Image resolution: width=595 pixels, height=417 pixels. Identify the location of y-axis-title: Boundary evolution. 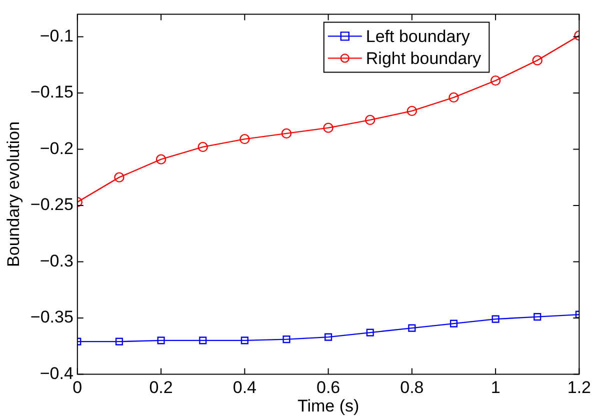
(13, 194).